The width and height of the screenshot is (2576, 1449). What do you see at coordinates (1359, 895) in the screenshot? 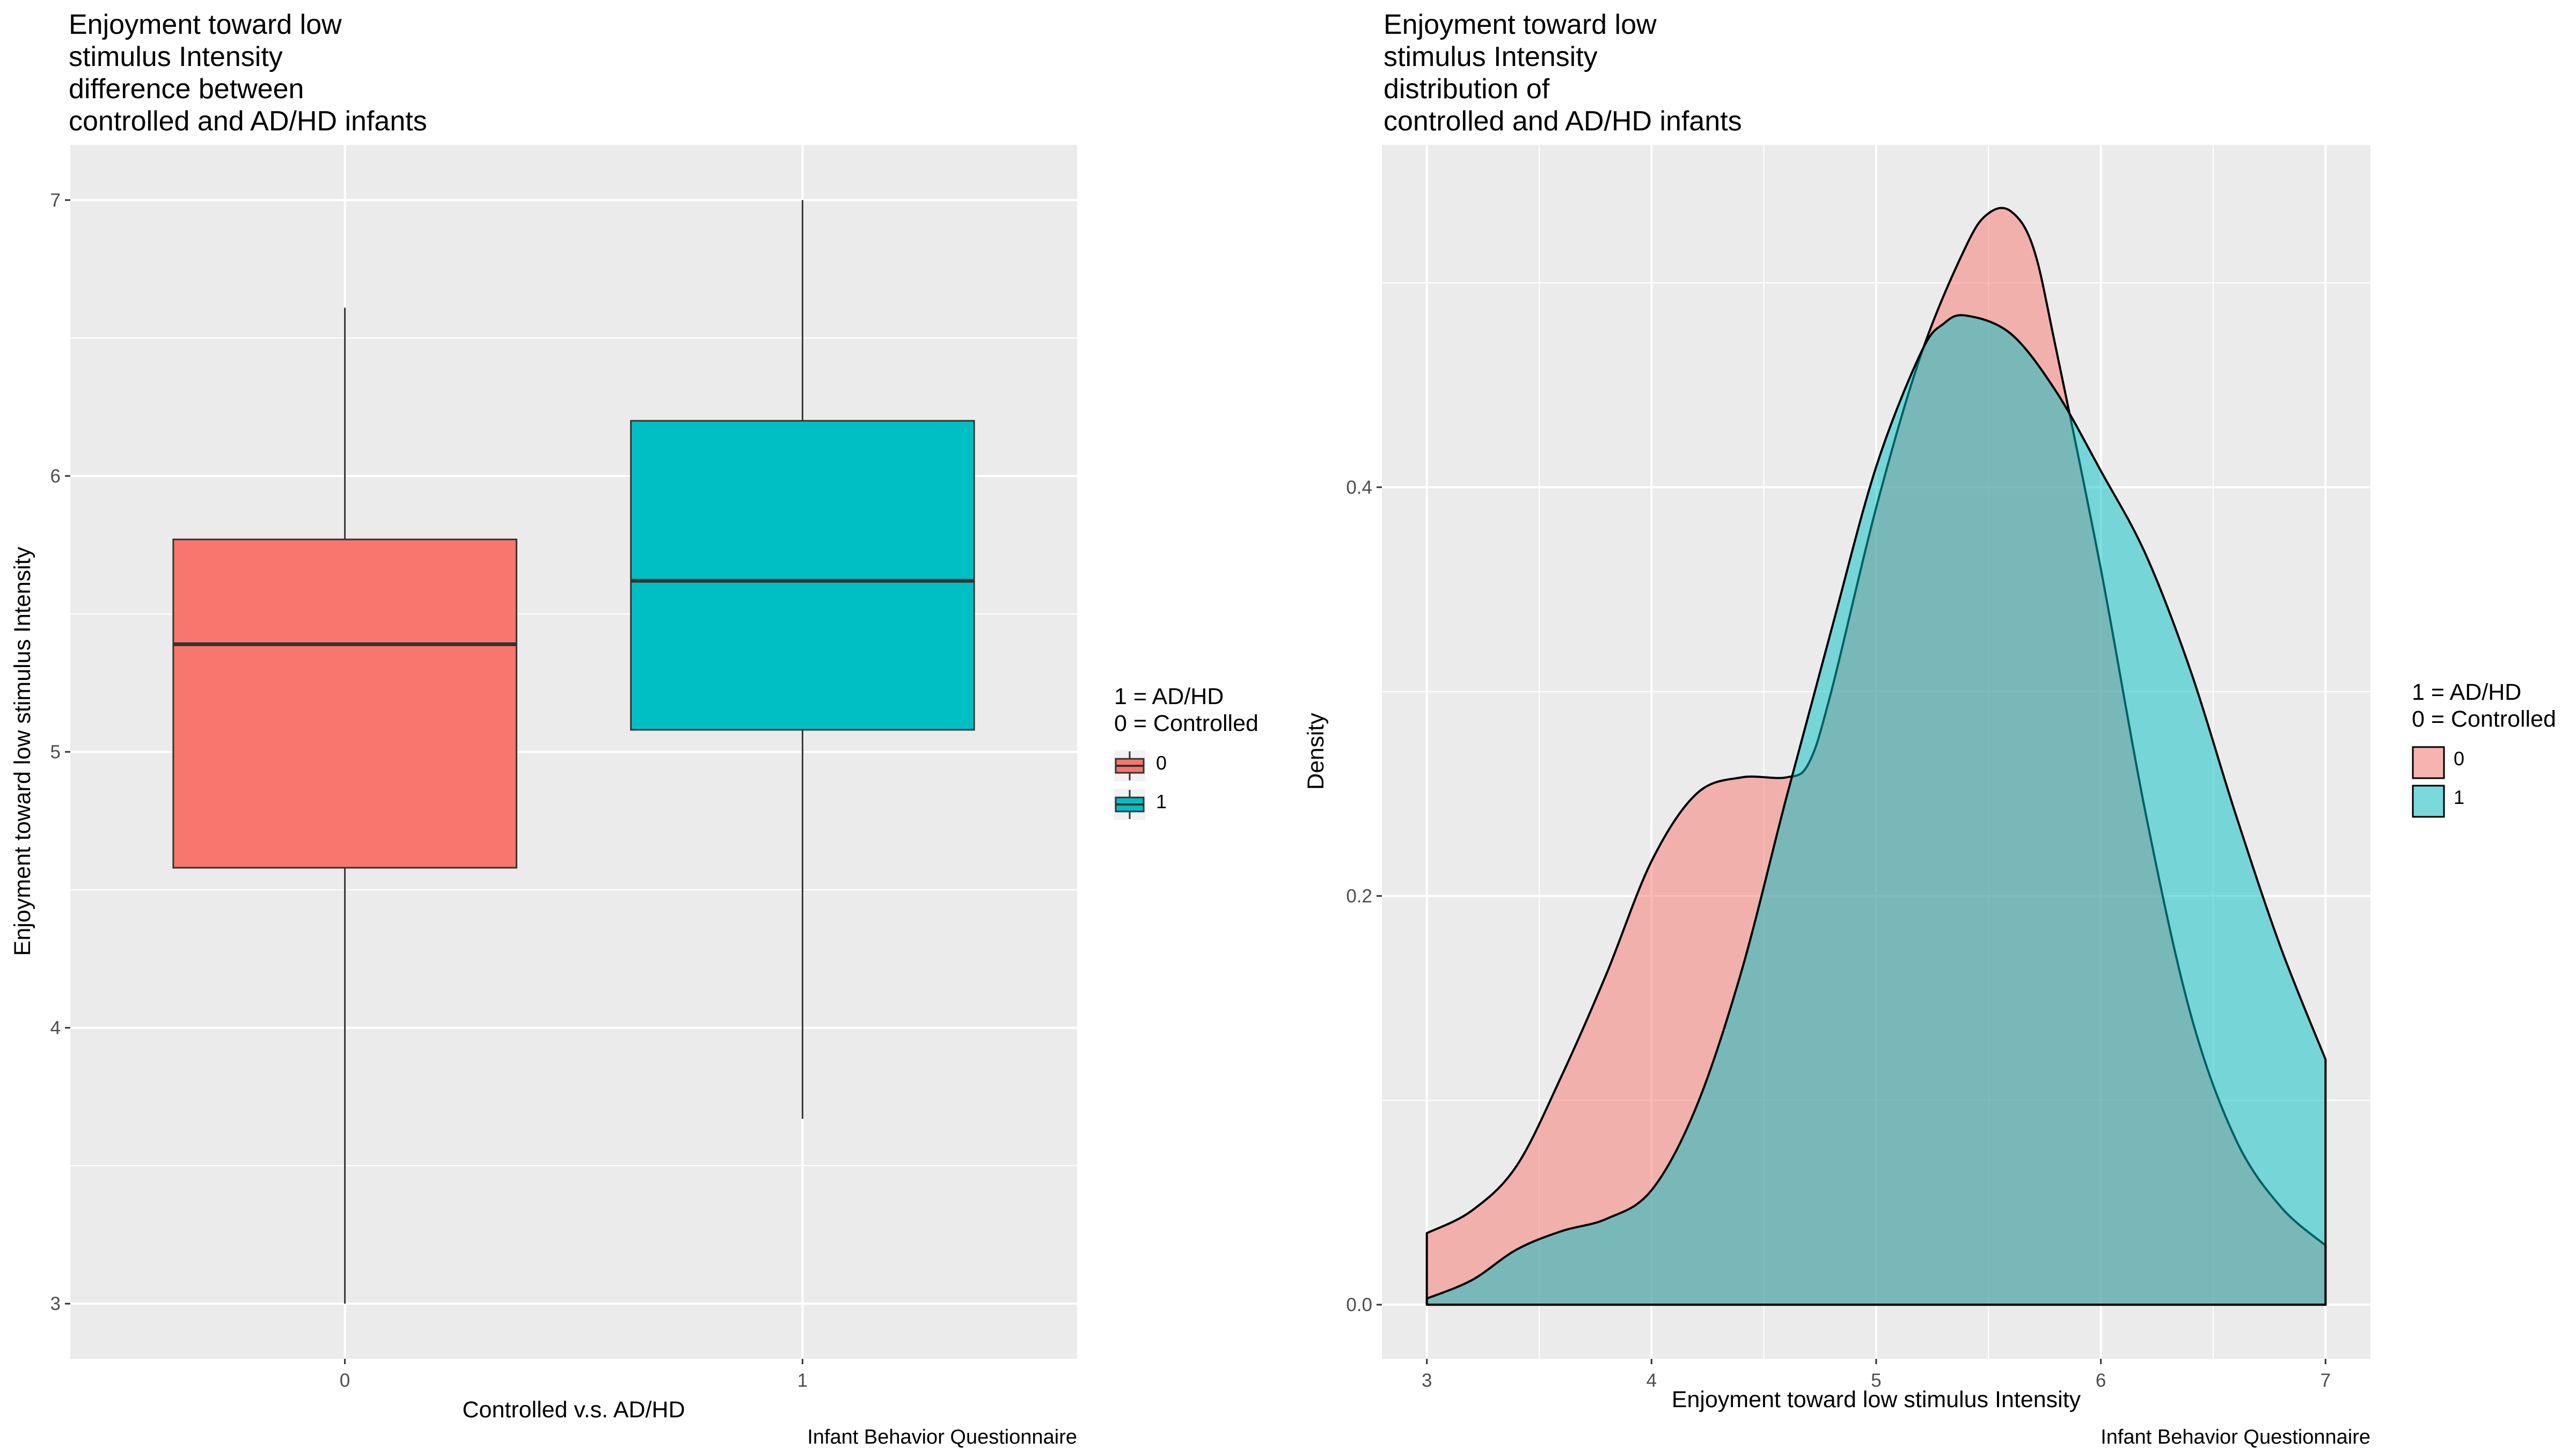
I see `y-tick-label: 0.2` at bounding box center [1359, 895].